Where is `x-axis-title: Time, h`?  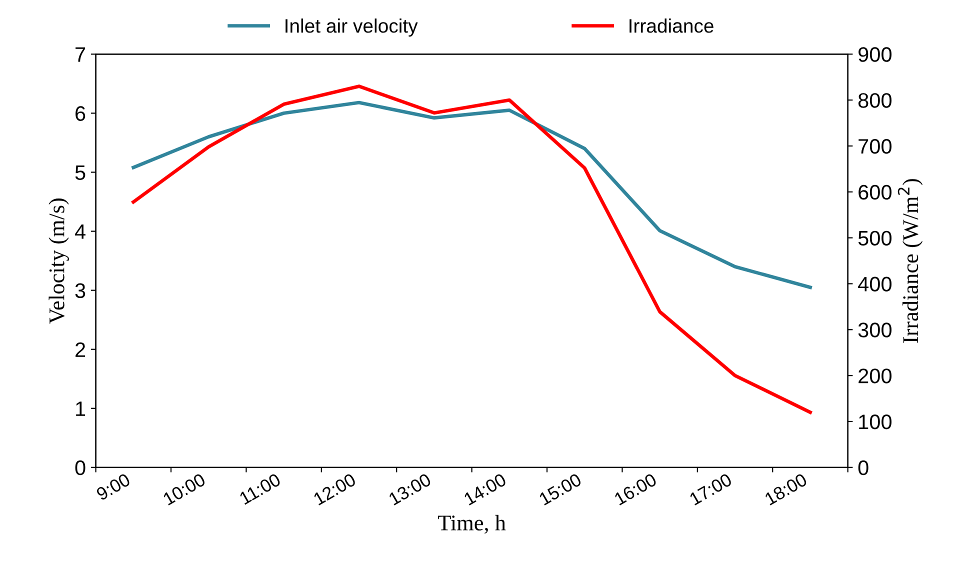
x-axis-title: Time, h is located at coordinates (472, 524).